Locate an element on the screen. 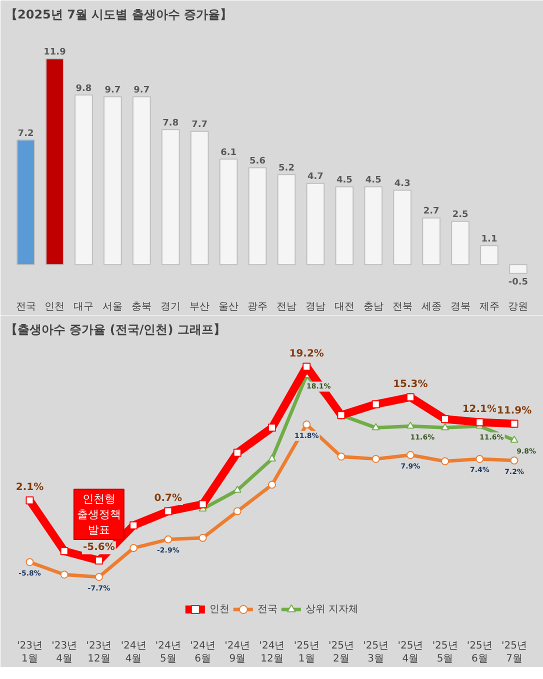 This screenshot has width=543, height=679. x-tick-label: '25년 3월 is located at coordinates (376, 652).